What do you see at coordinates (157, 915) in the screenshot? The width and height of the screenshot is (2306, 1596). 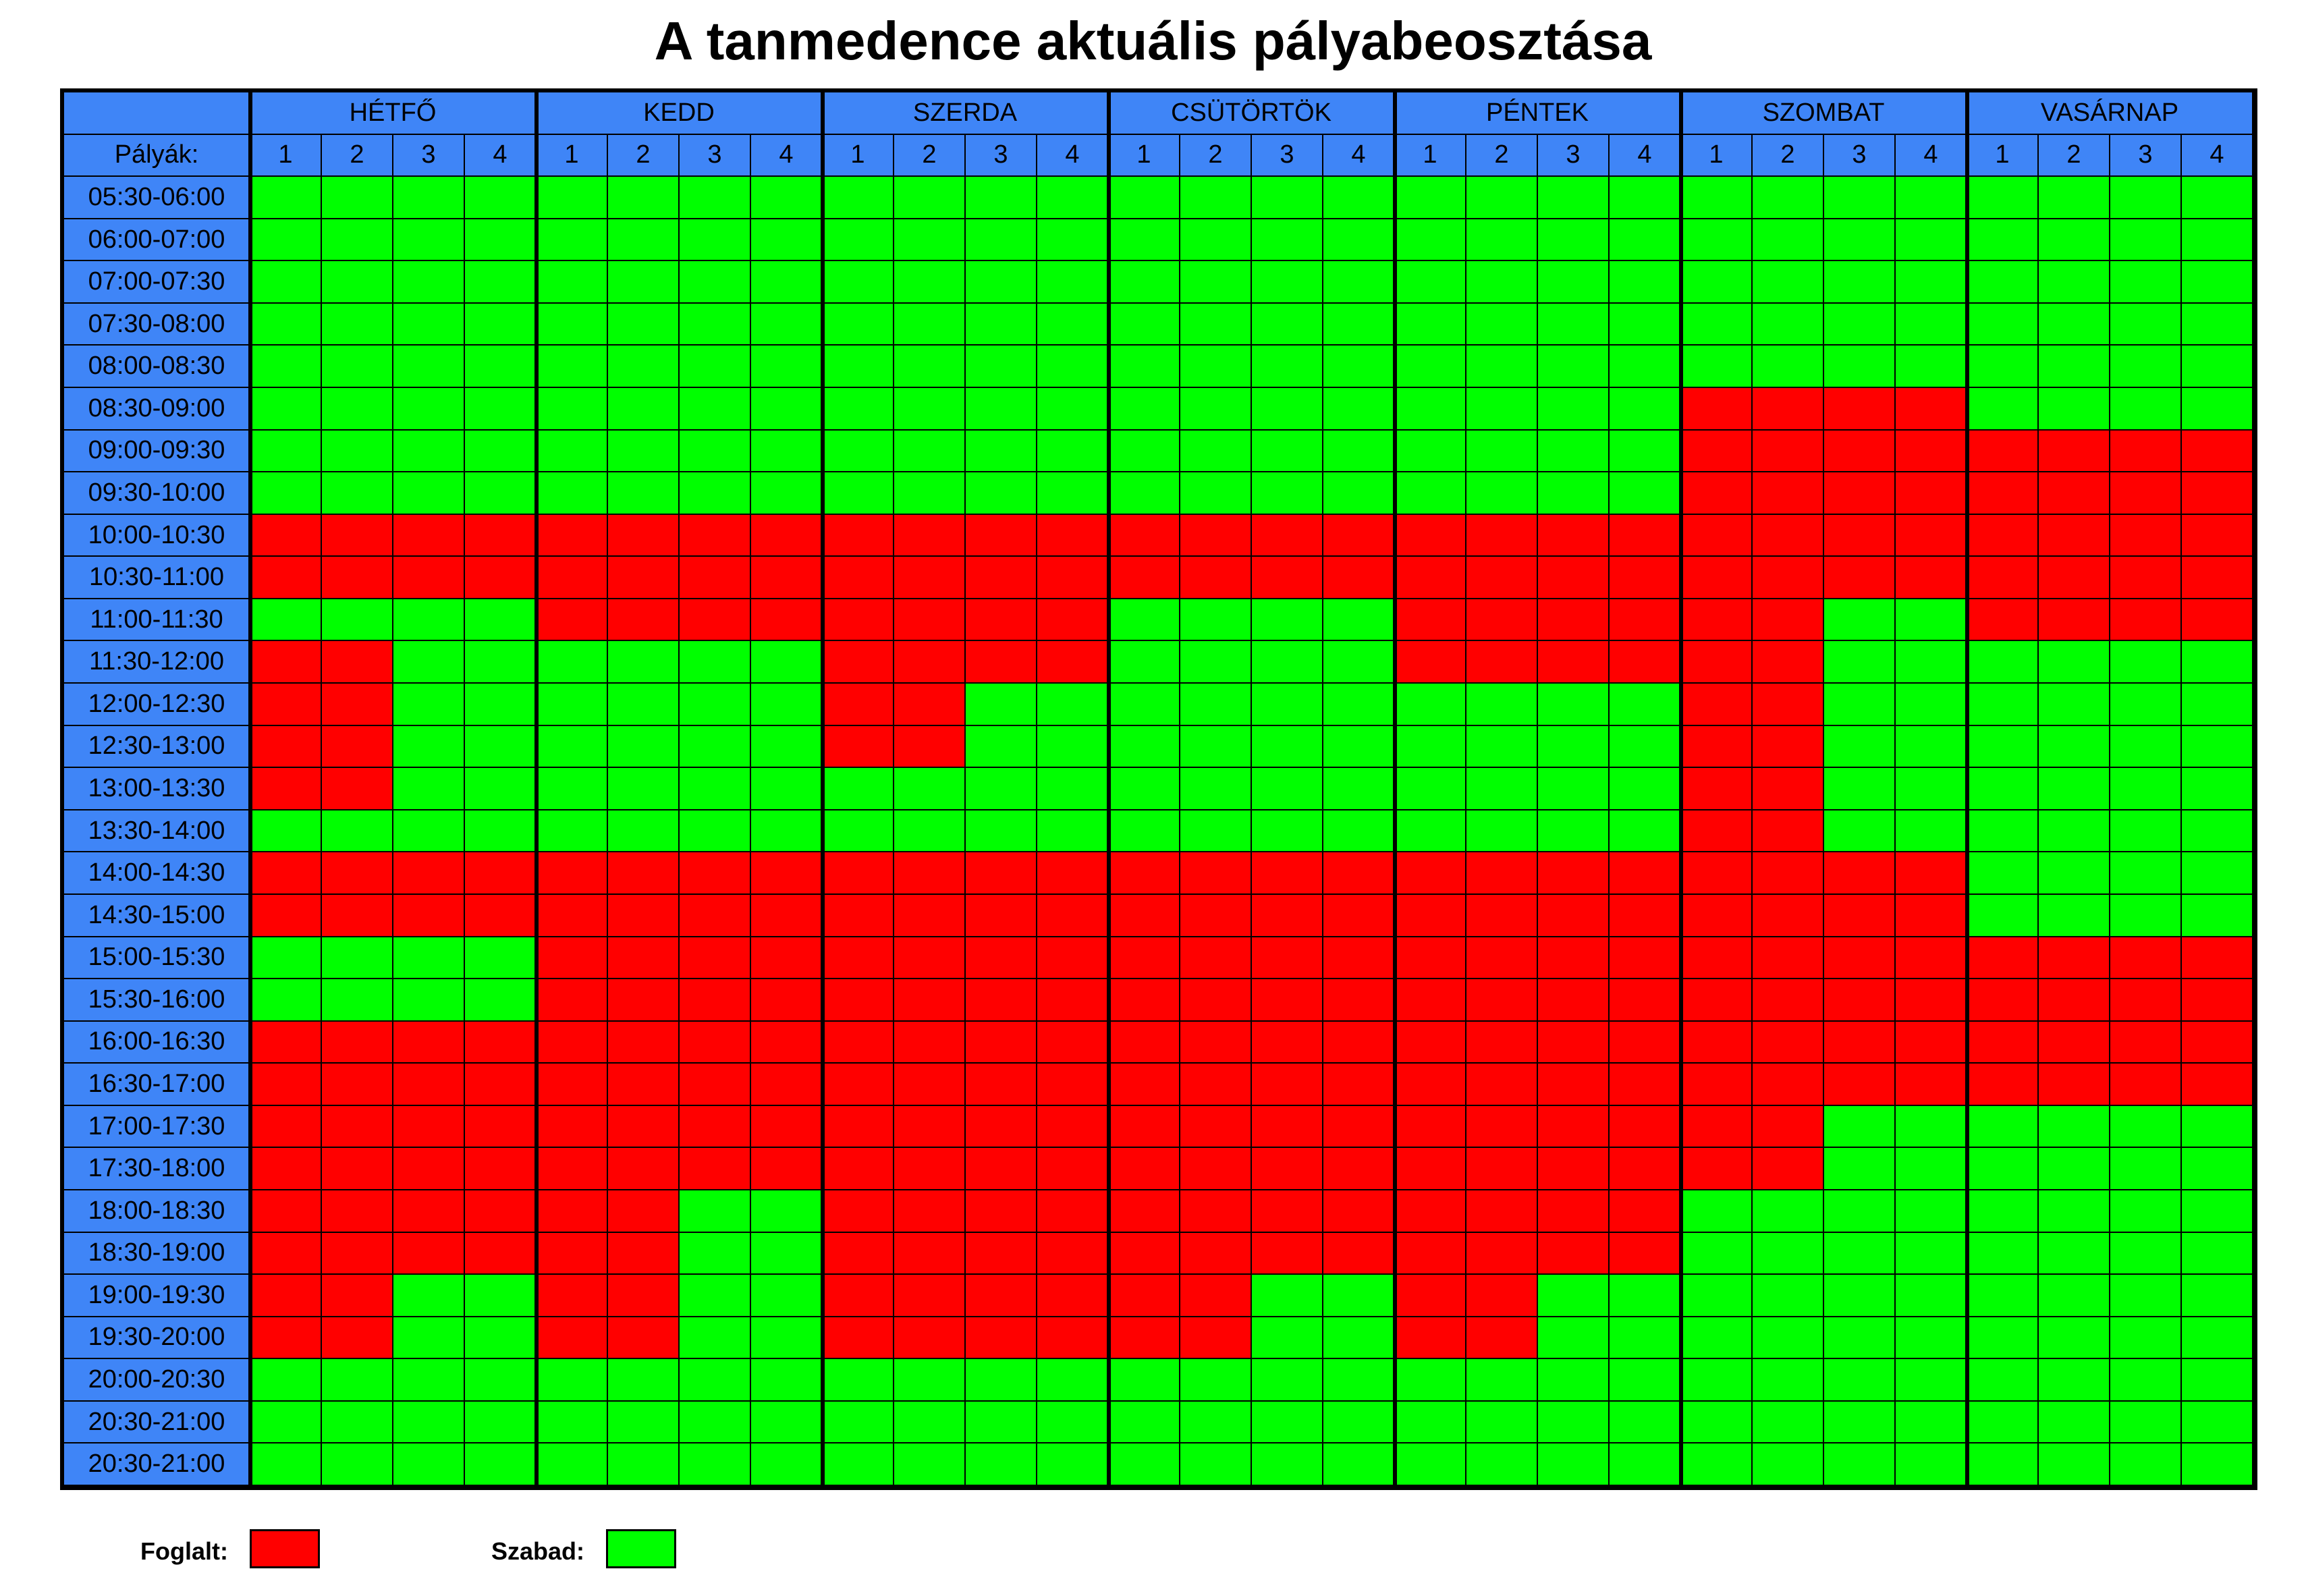 I see `time-label: 14:30-15:00` at bounding box center [157, 915].